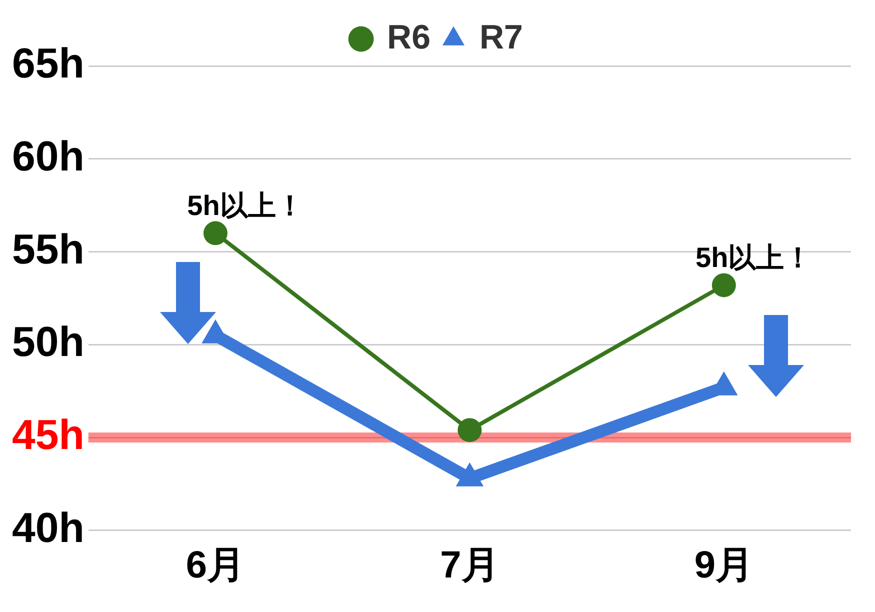 This screenshot has height=612, width=875. I want to click on y-tick-label: 65h, so click(48, 63).